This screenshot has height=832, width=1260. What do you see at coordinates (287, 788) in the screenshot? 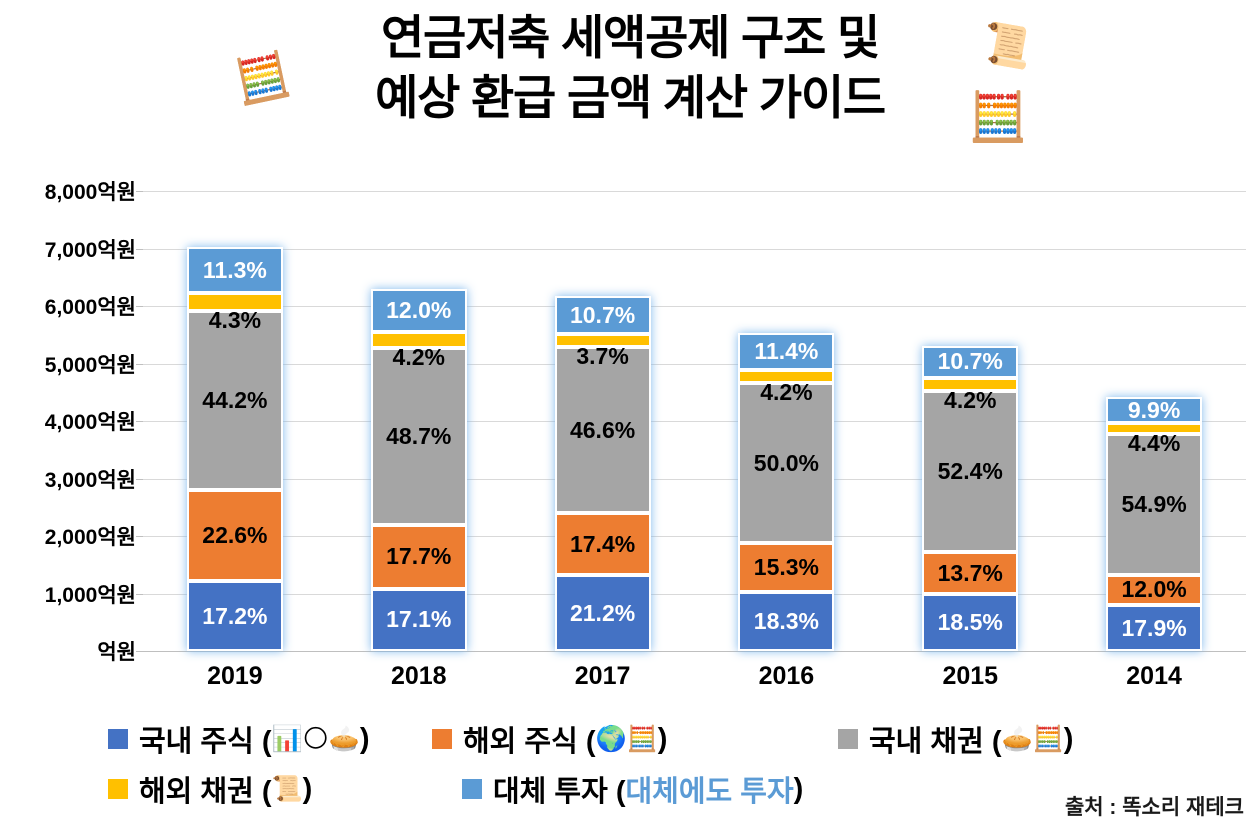
I see `legend-emoji-icon: 📜` at bounding box center [287, 788].